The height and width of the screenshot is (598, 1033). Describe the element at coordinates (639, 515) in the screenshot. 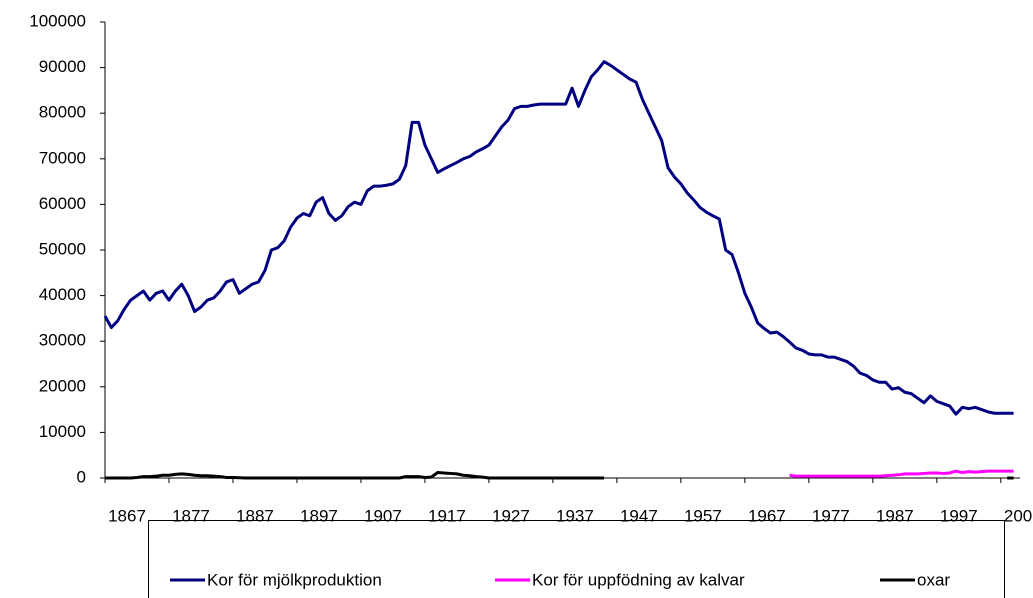

I see `x-tick-label: 1947` at that location.